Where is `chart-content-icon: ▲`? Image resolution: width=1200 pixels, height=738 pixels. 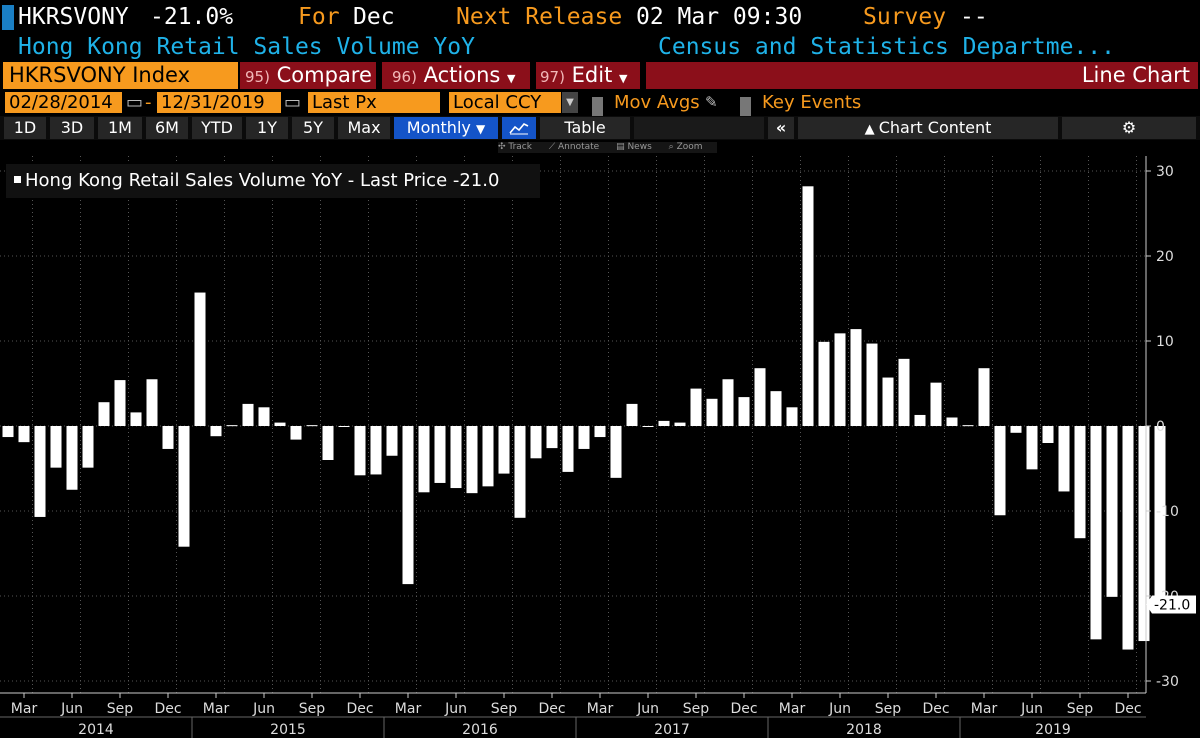 chart-content-icon: ▲ is located at coordinates (871, 129).